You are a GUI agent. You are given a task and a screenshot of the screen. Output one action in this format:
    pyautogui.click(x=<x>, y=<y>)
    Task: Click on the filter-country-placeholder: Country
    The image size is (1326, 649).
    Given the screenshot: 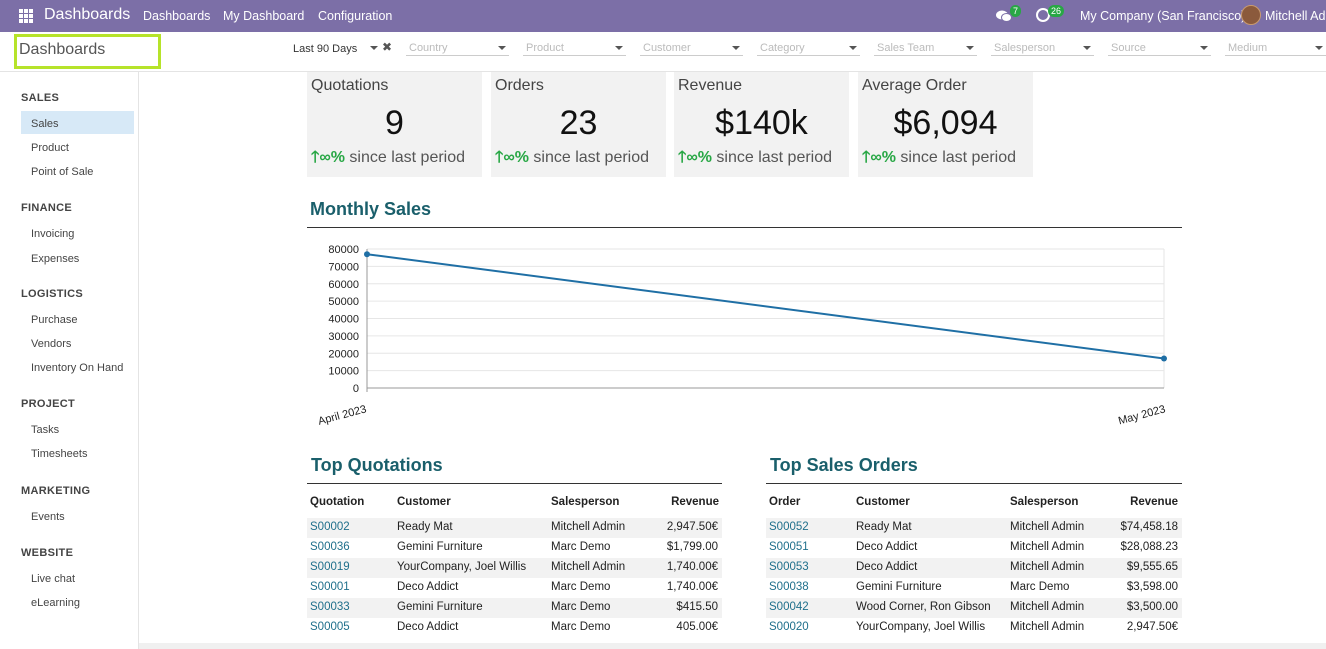 What is the action you would take?
    pyautogui.click(x=428, y=48)
    